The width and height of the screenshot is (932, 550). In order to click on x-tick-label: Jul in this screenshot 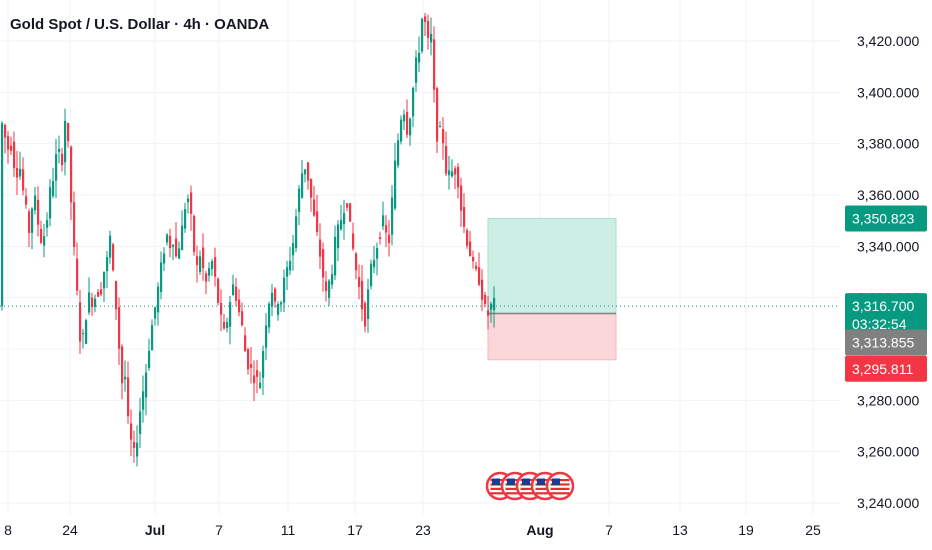, I will do `click(155, 530)`.